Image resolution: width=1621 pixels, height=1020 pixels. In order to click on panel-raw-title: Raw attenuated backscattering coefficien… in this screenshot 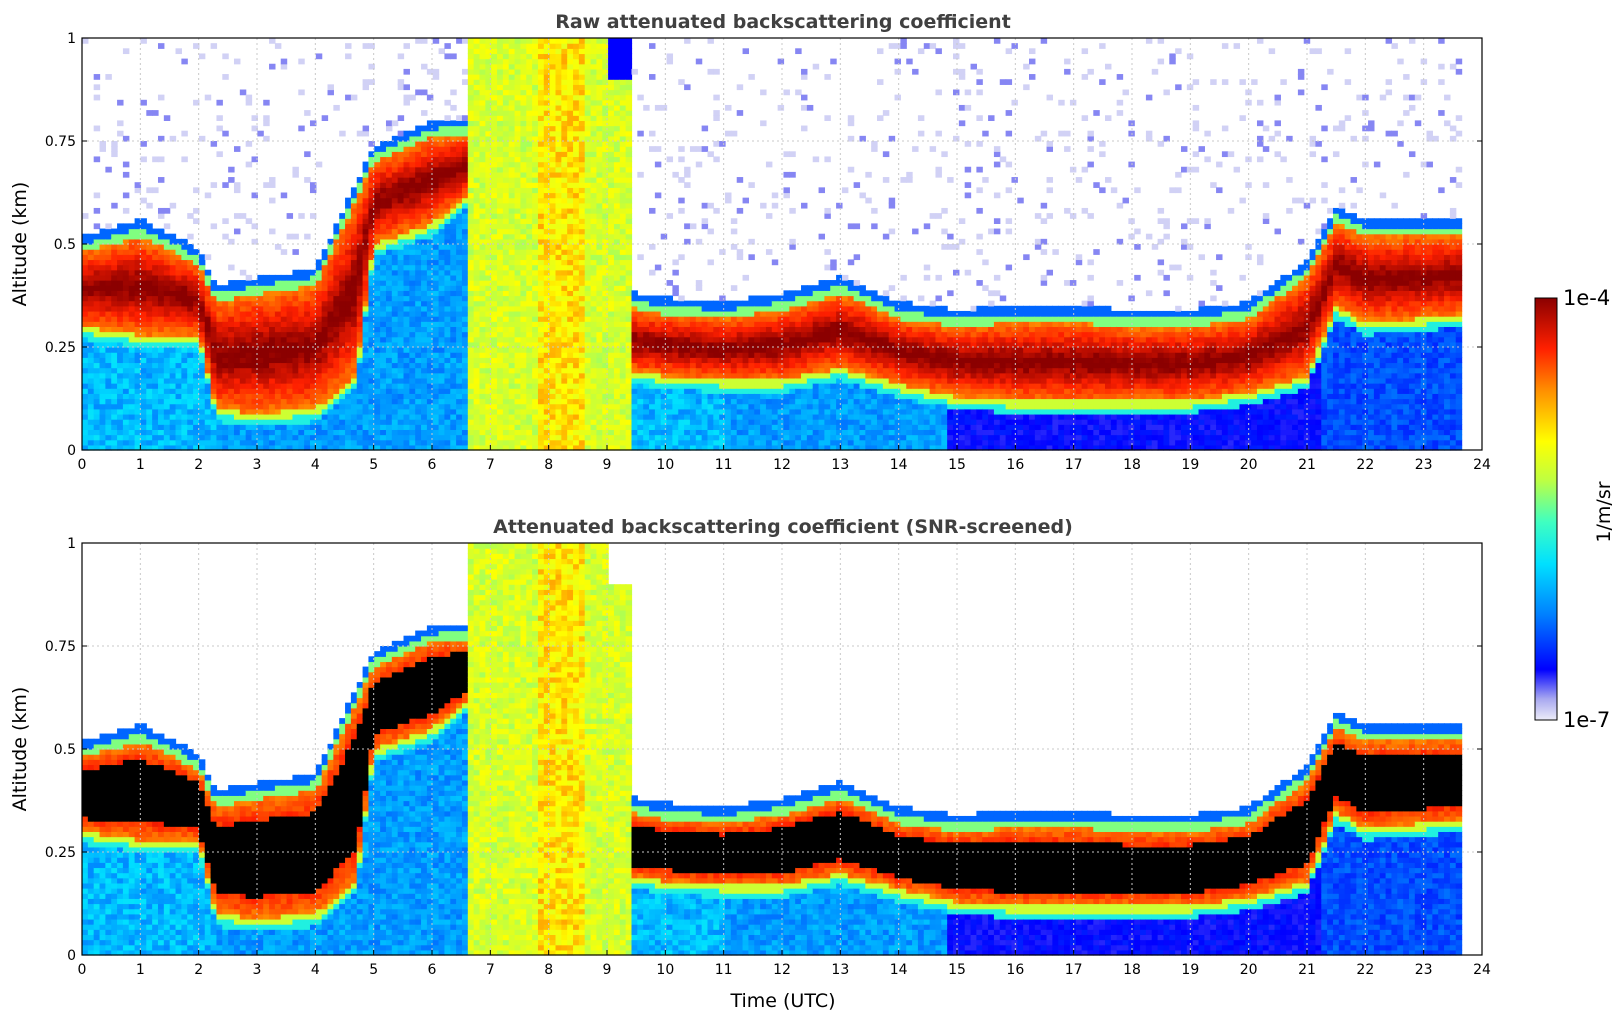, I will do `click(783, 22)`.